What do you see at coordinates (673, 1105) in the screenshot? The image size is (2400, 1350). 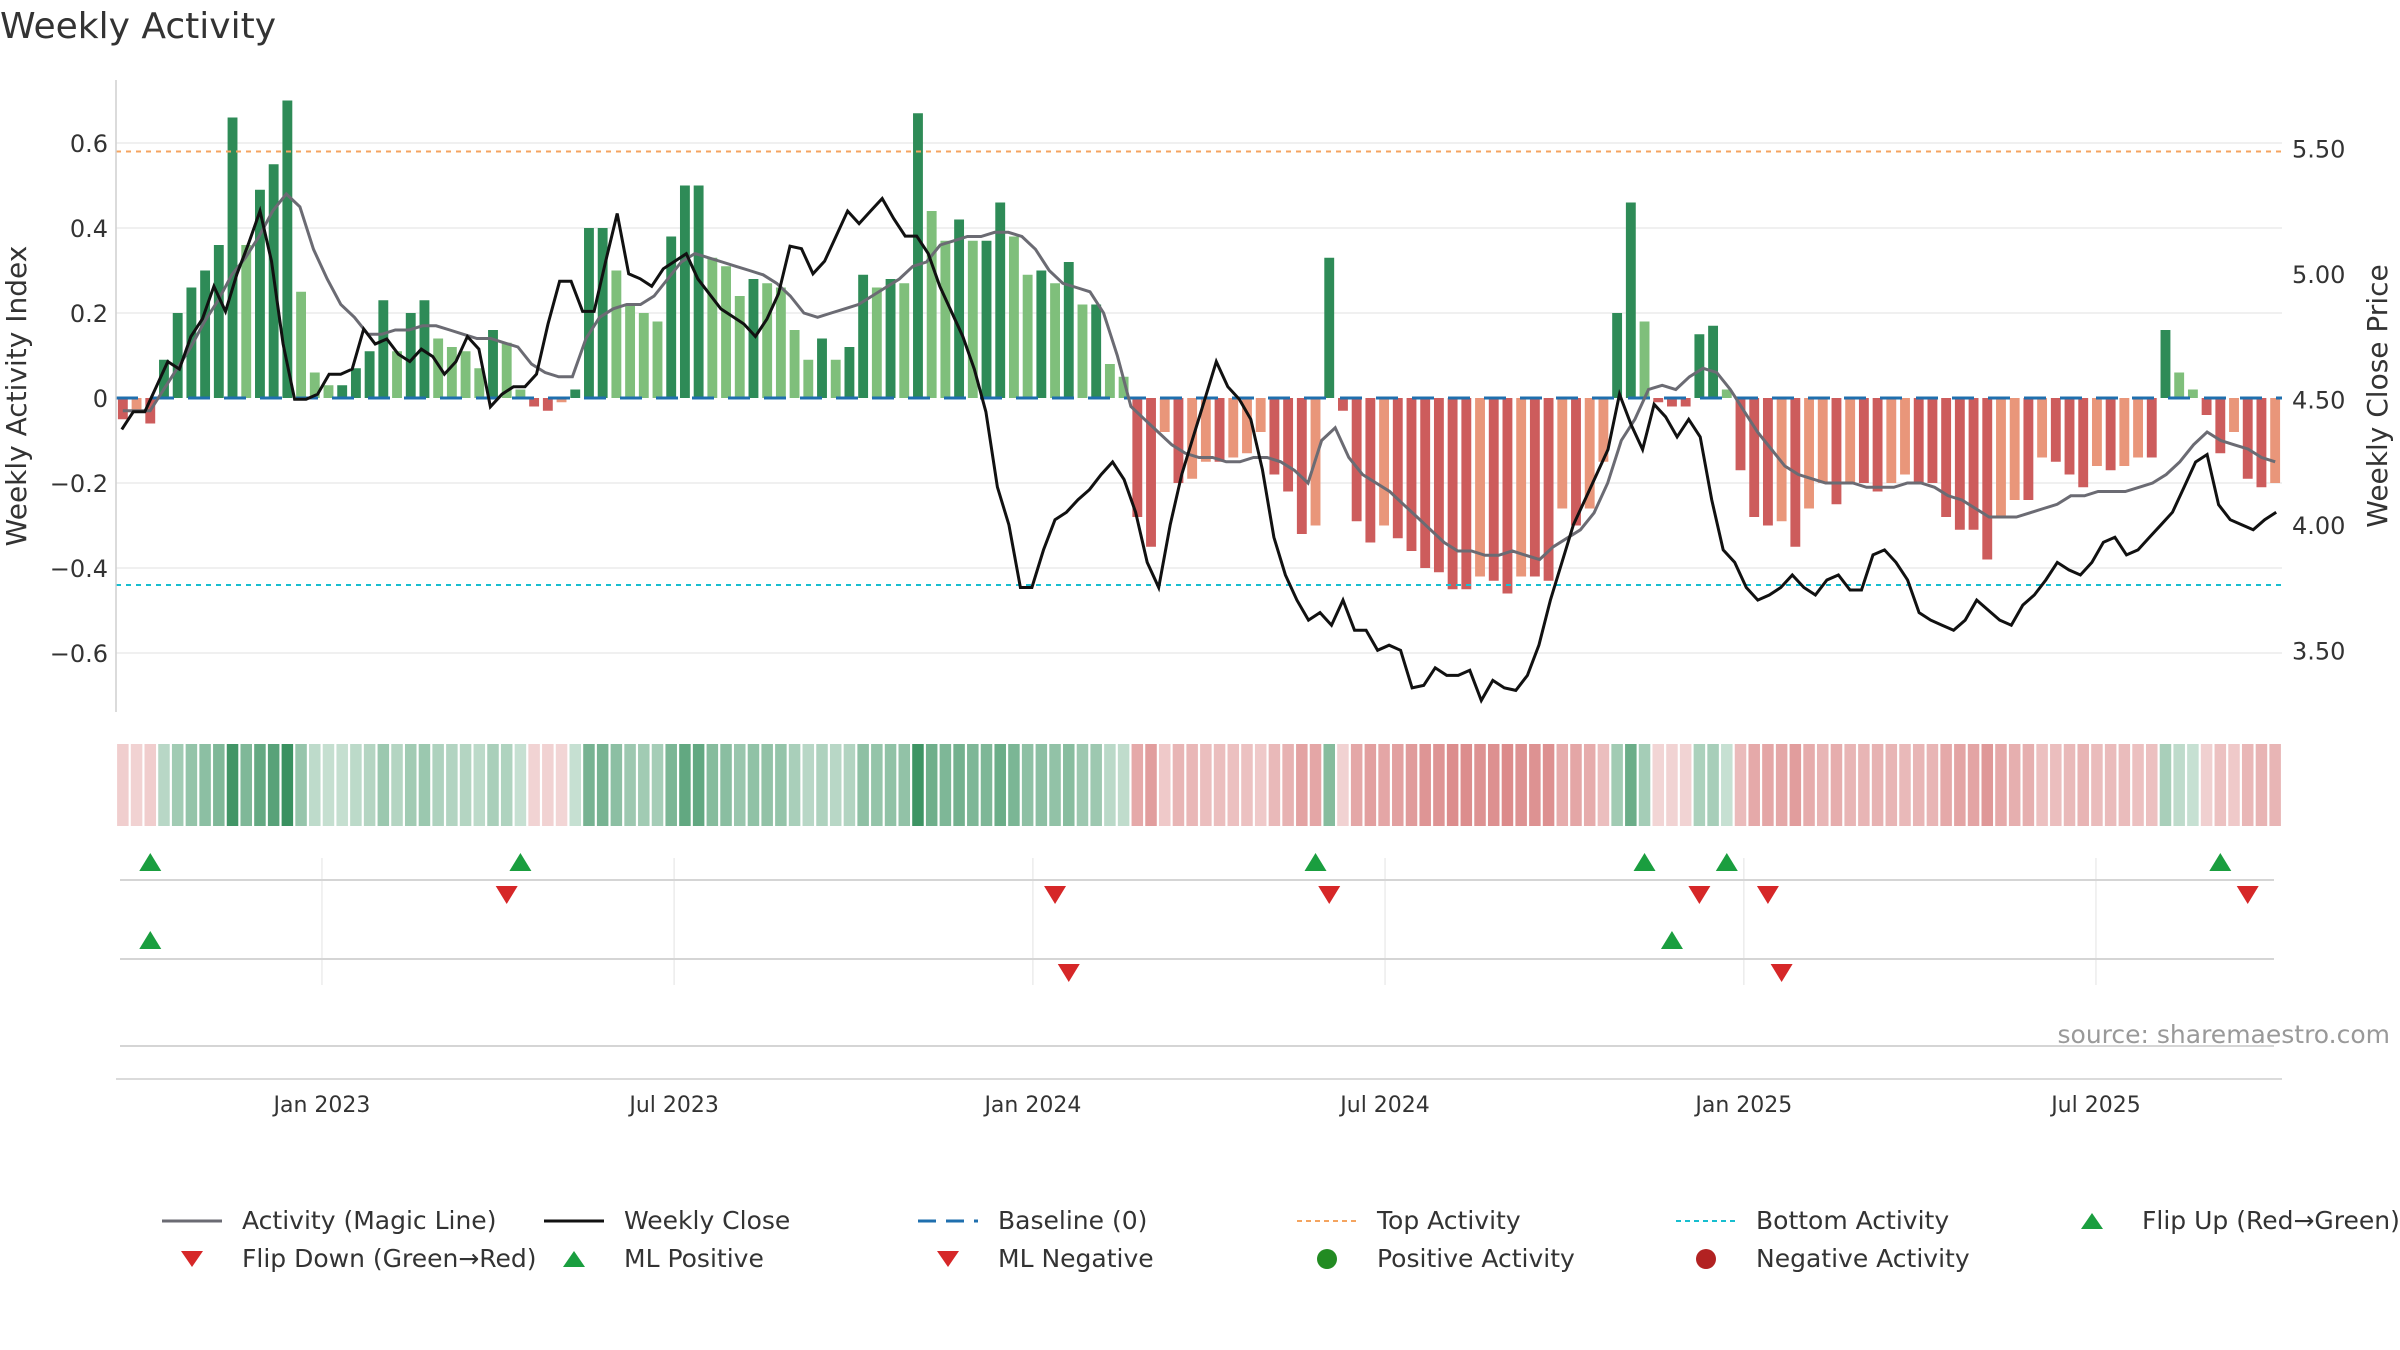 I see `x-tick-label: Jul 2023` at bounding box center [673, 1105].